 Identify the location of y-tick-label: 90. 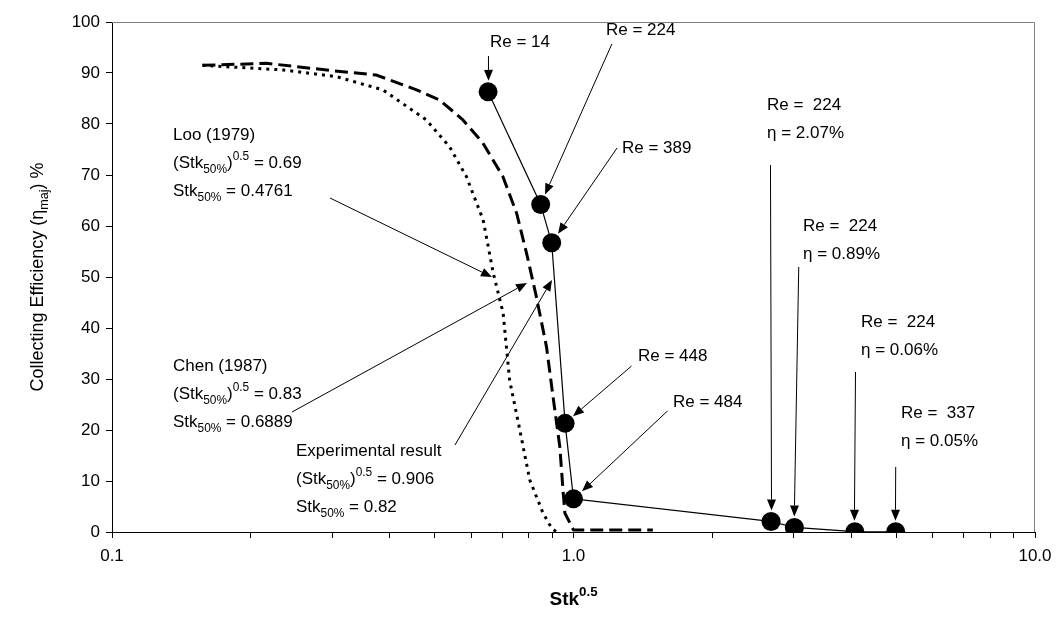
(90, 72).